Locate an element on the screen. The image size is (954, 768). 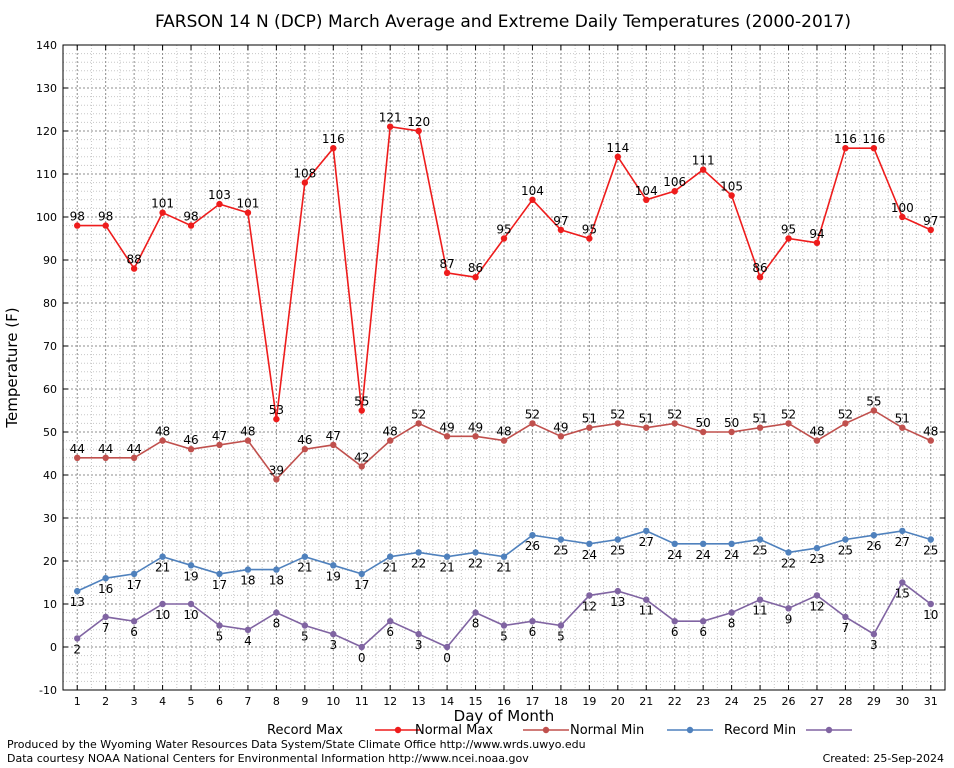
data-label: 22 is located at coordinates (475, 563).